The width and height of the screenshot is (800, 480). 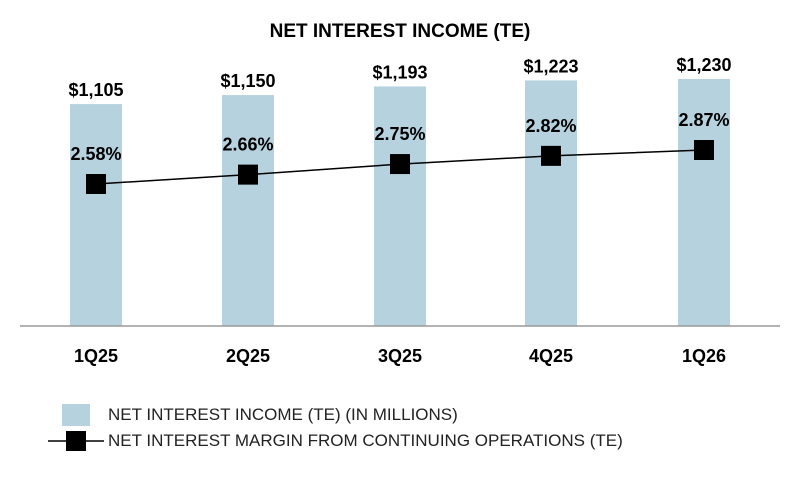 What do you see at coordinates (96, 184) in the screenshot?
I see `margin-point-1Q25` at bounding box center [96, 184].